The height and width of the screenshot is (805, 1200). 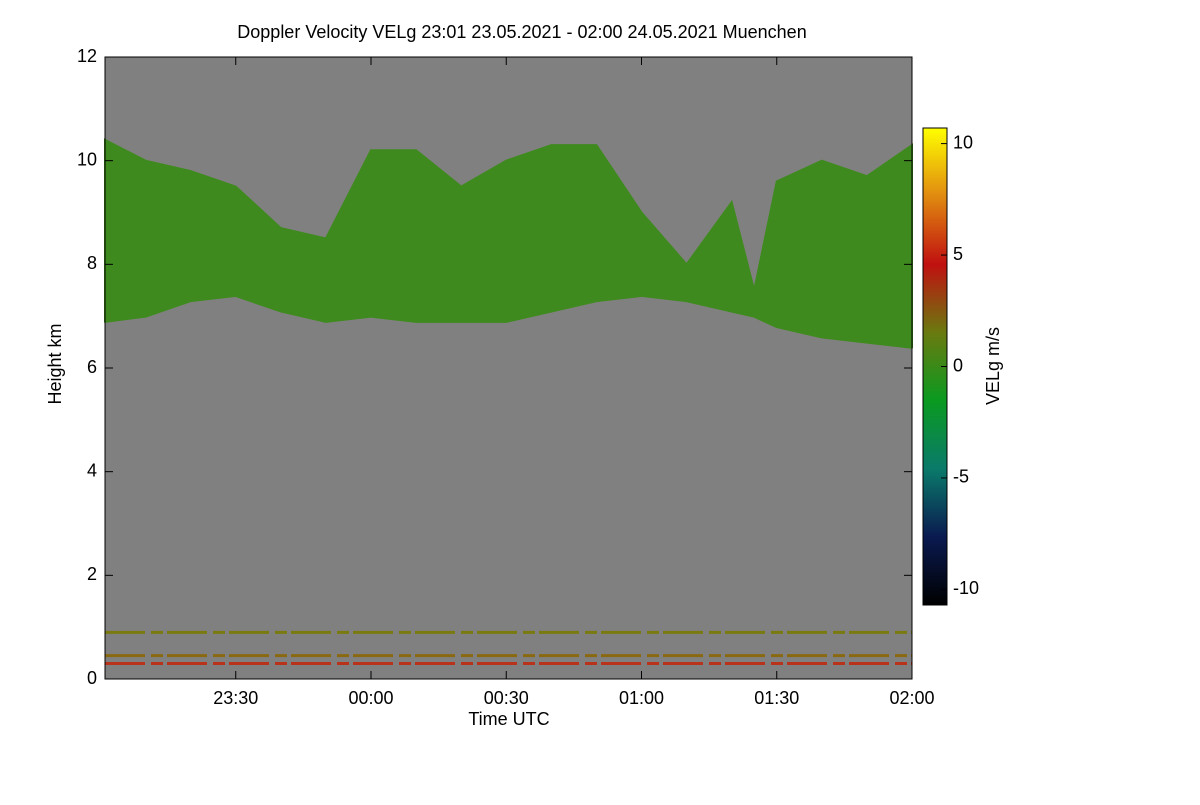 I want to click on colorbar-tick-label: 0, so click(x=958, y=365).